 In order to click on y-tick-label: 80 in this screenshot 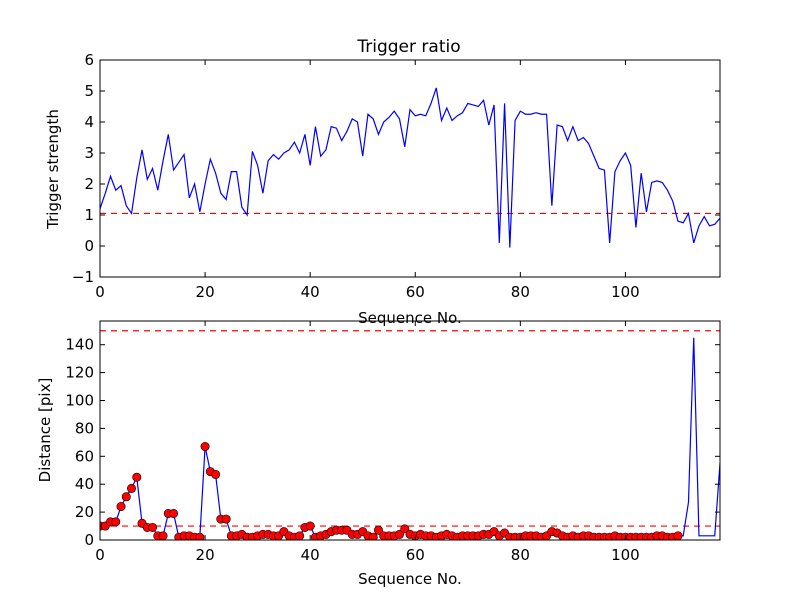, I will do `click(84, 428)`.